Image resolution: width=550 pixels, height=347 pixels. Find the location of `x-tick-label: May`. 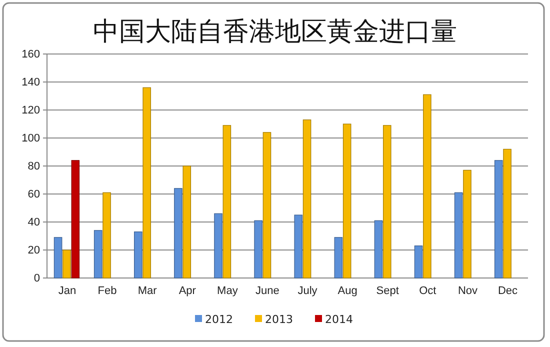

x-tick-label: May is located at coordinates (227, 290).